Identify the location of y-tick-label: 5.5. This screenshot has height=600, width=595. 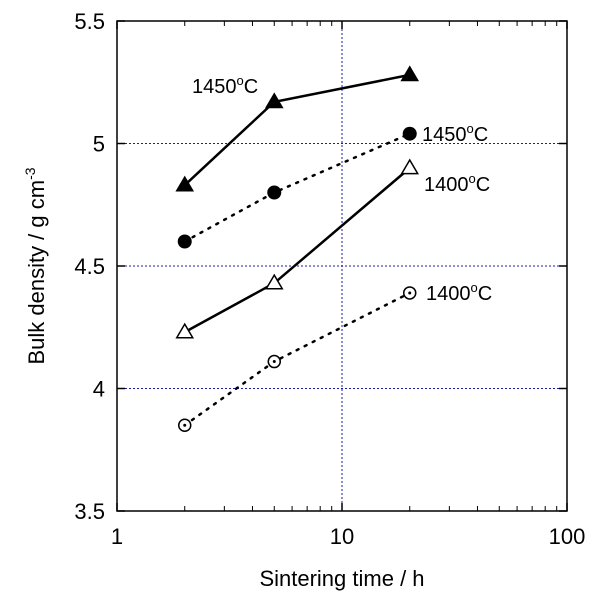
(89, 21).